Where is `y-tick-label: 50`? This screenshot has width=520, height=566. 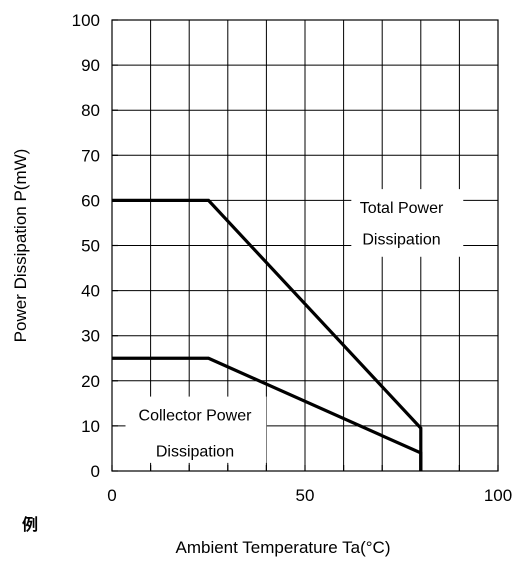 y-tick-label: 50 is located at coordinates (90, 246).